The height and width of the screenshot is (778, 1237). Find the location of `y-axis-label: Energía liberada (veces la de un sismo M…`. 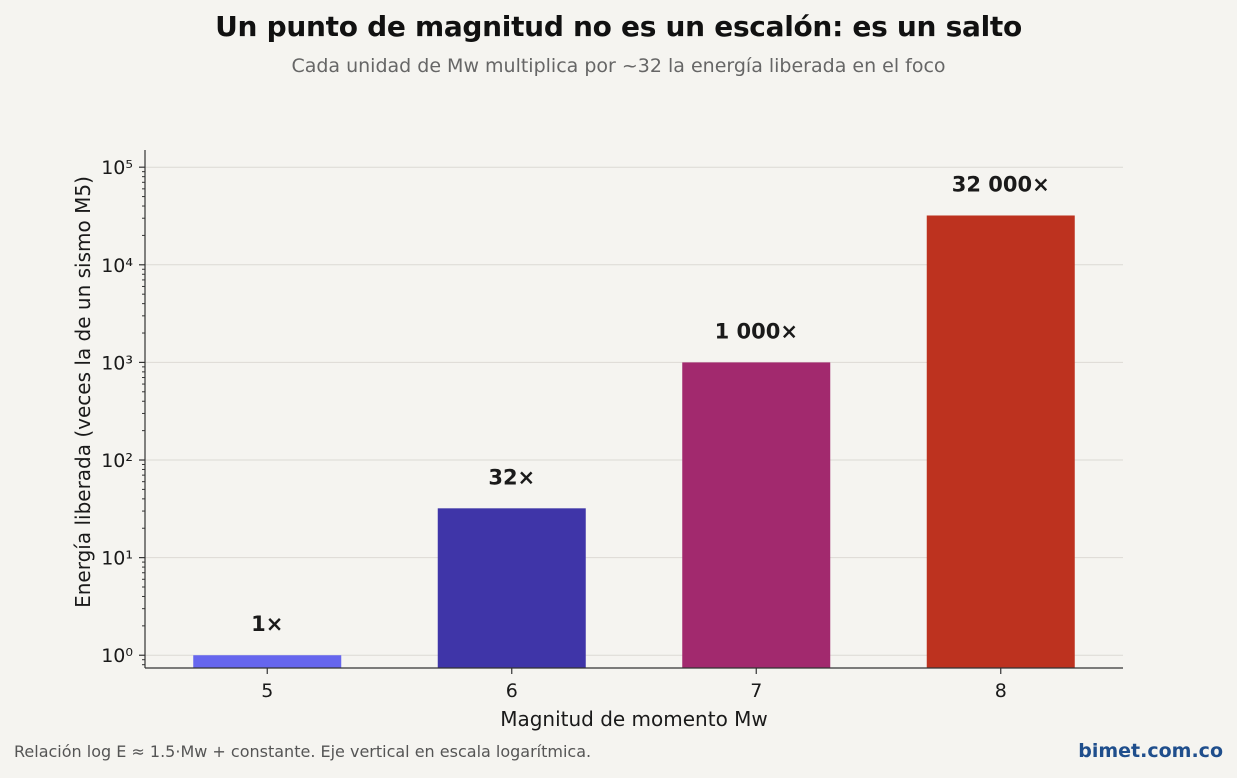

y-axis-label: Energía liberada (veces la de un sismo M… is located at coordinates (83, 392).